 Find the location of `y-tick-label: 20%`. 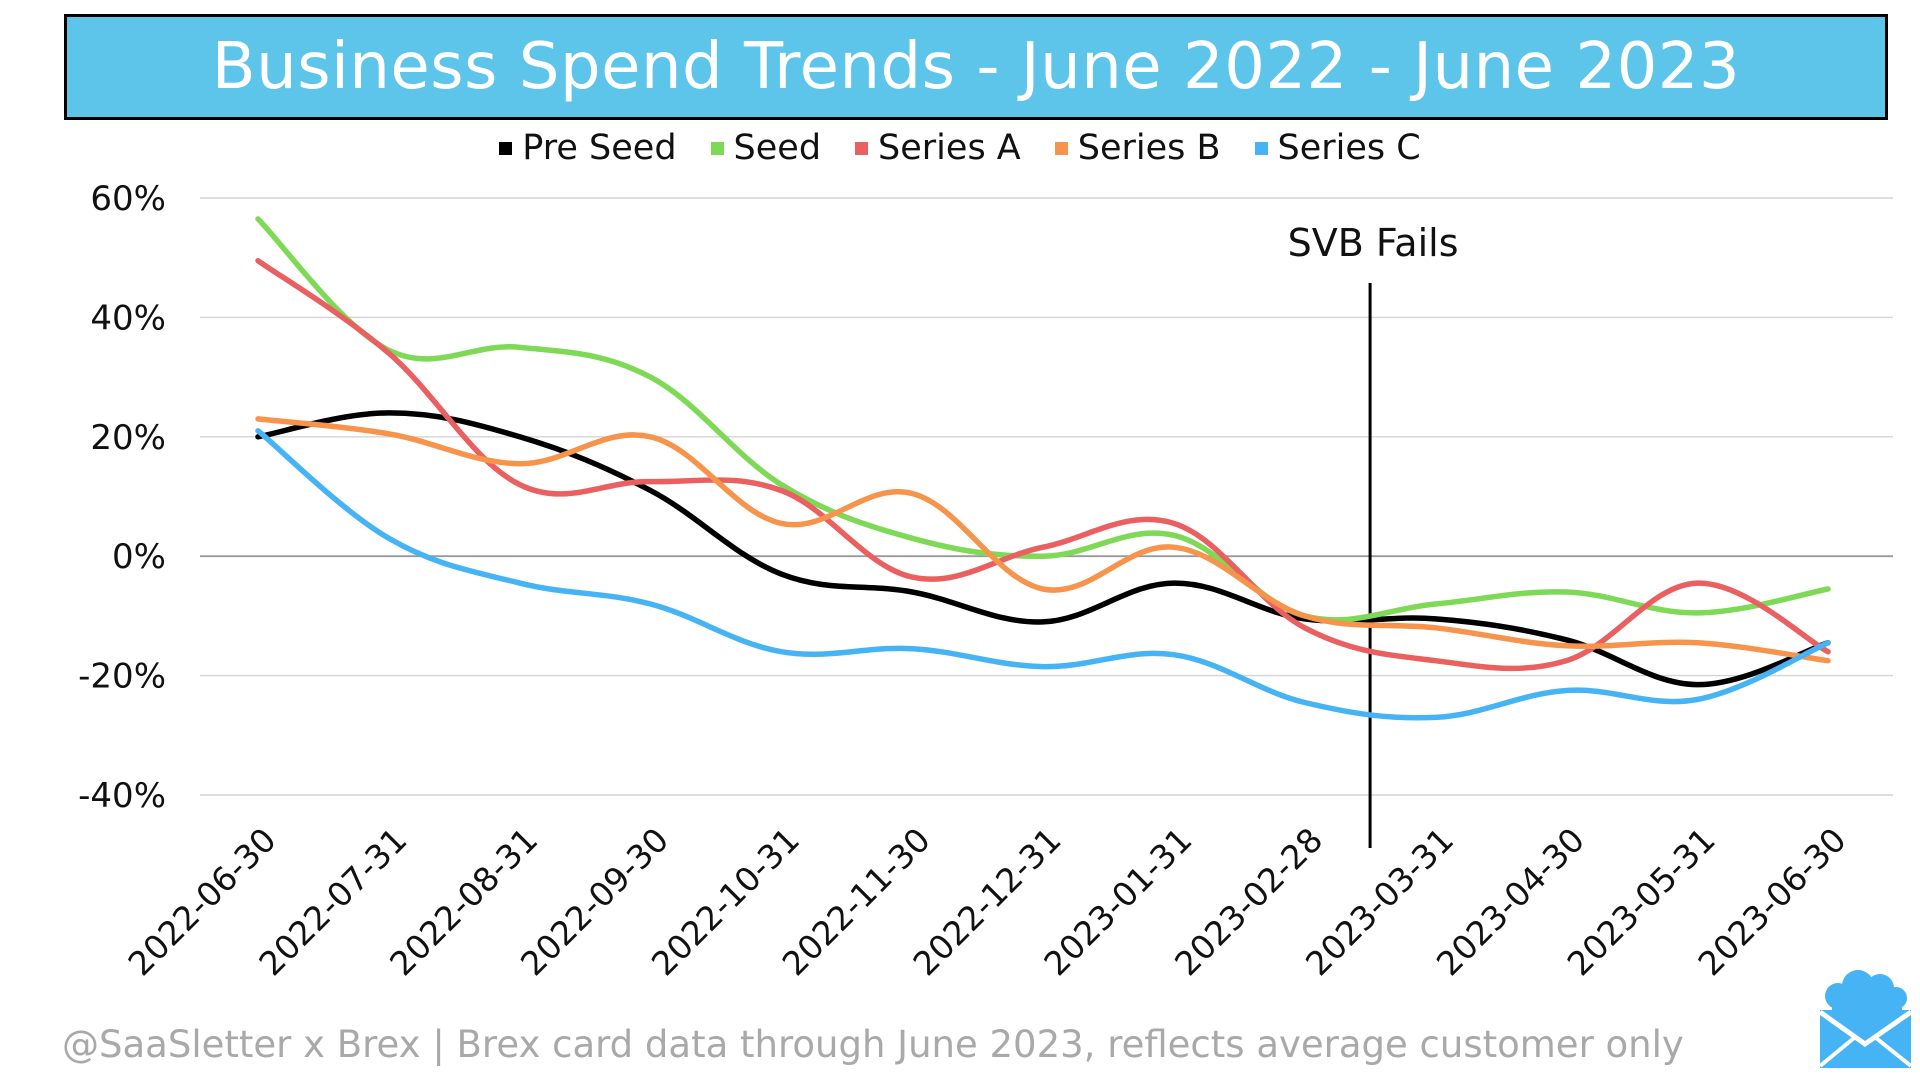

y-tick-label: 20% is located at coordinates (128, 438).